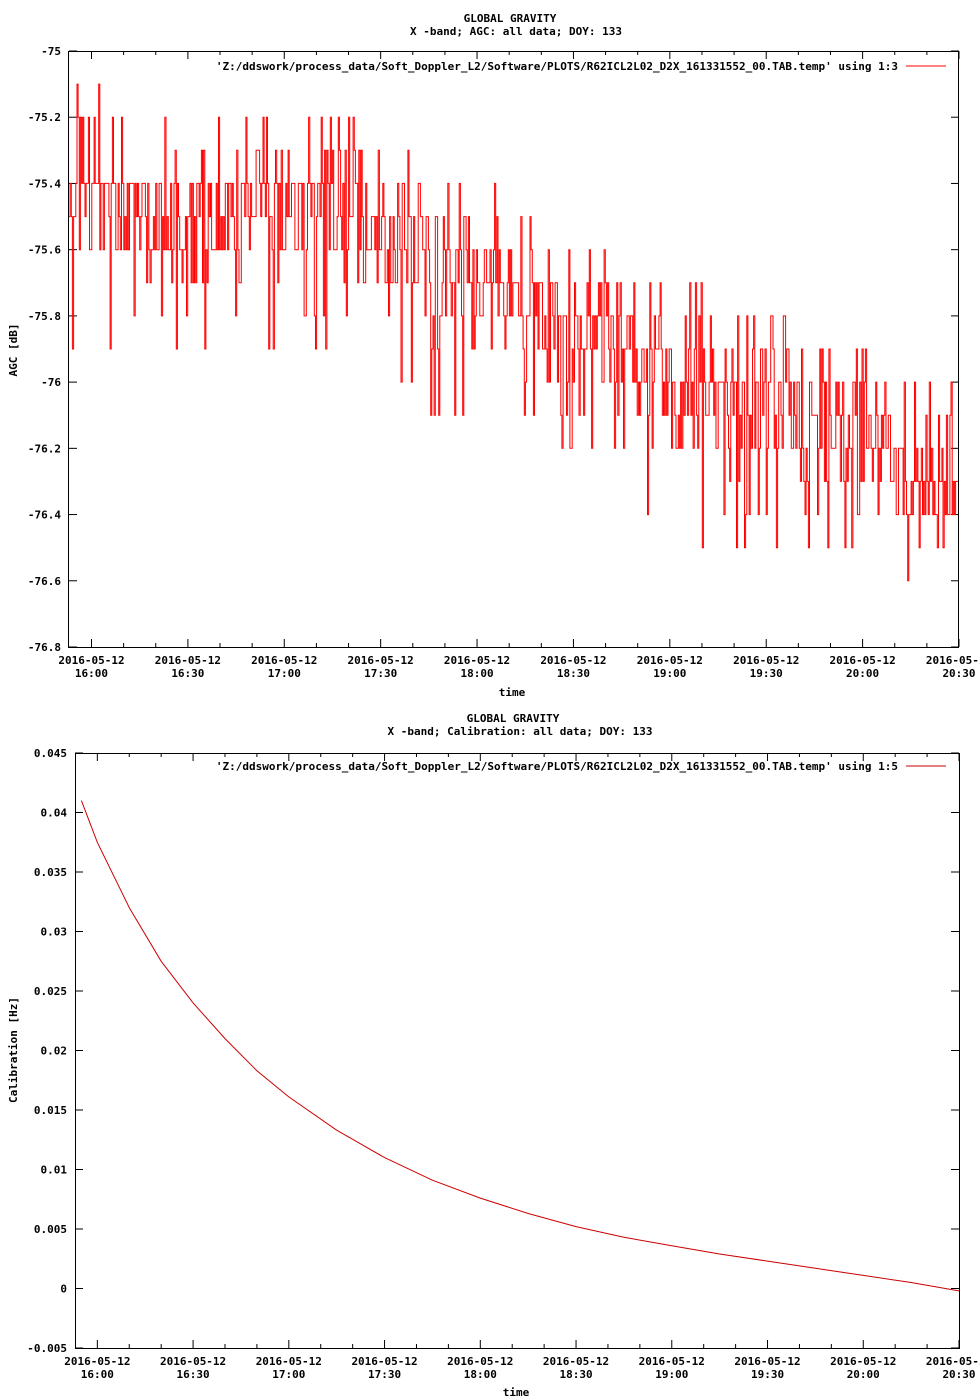  I want to click on y-tick-label: -75.4, so click(44, 183).